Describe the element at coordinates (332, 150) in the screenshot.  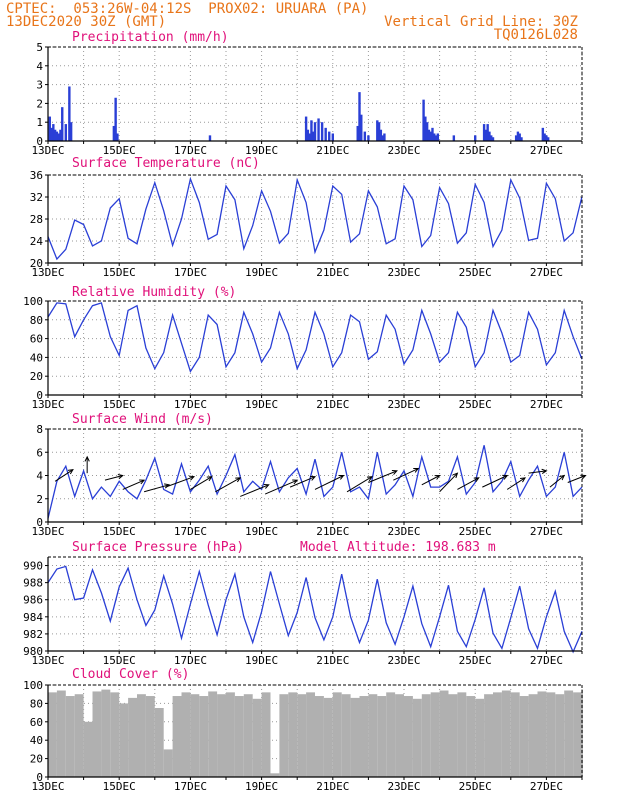
I see `x-tick-label: 21DEC` at that location.